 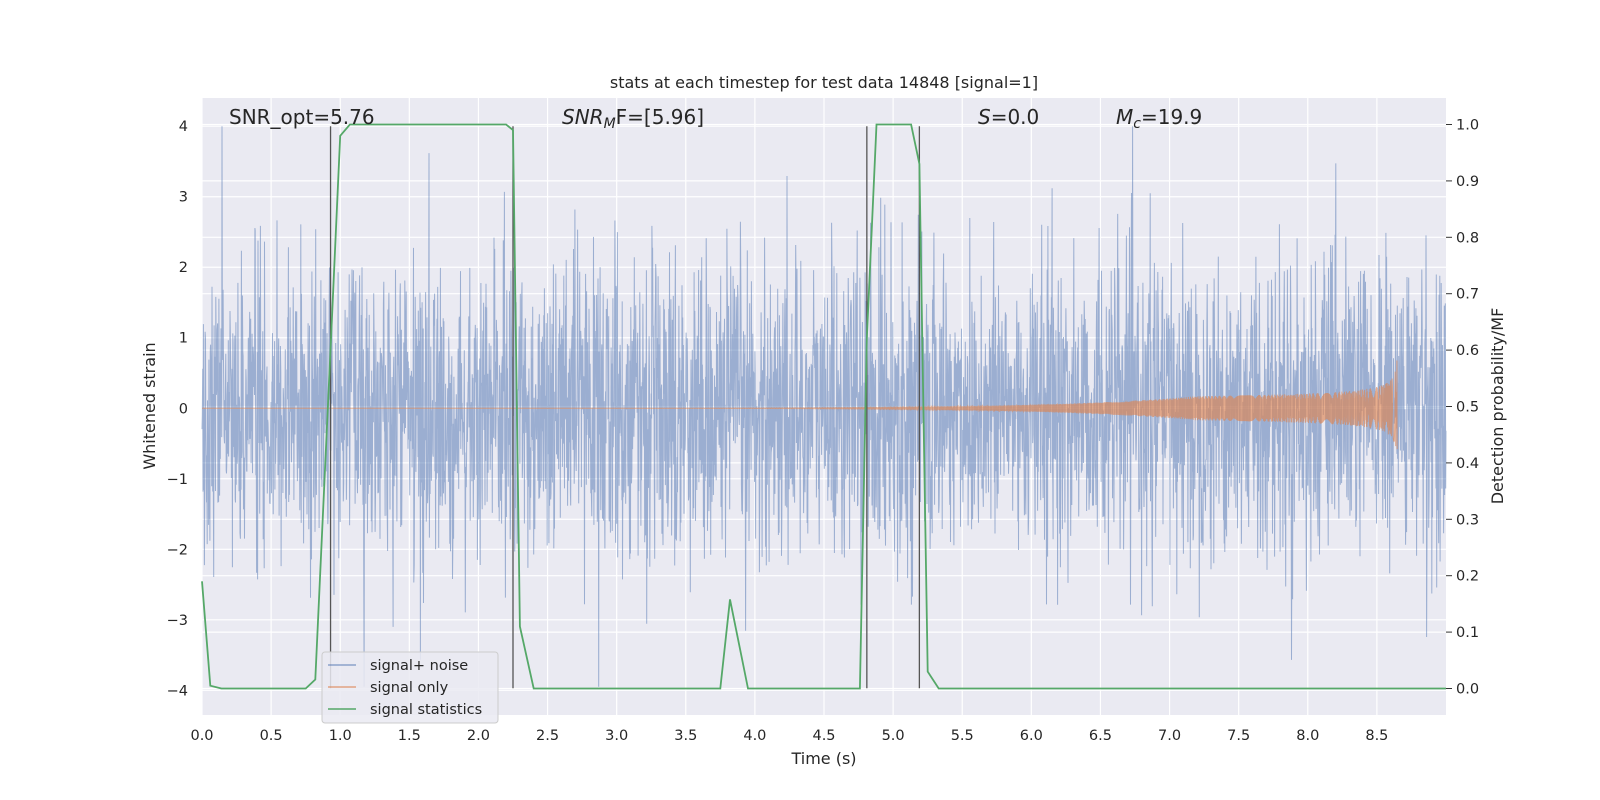 What do you see at coordinates (984, 117) in the screenshot?
I see `annotation-s-label: S` at bounding box center [984, 117].